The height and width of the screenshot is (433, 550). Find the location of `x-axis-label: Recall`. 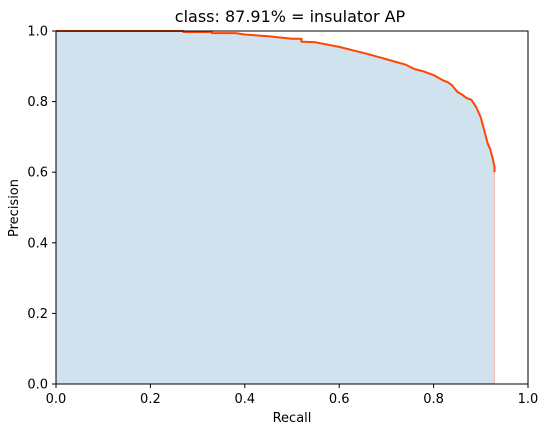

x-axis-label: Recall is located at coordinates (292, 418).